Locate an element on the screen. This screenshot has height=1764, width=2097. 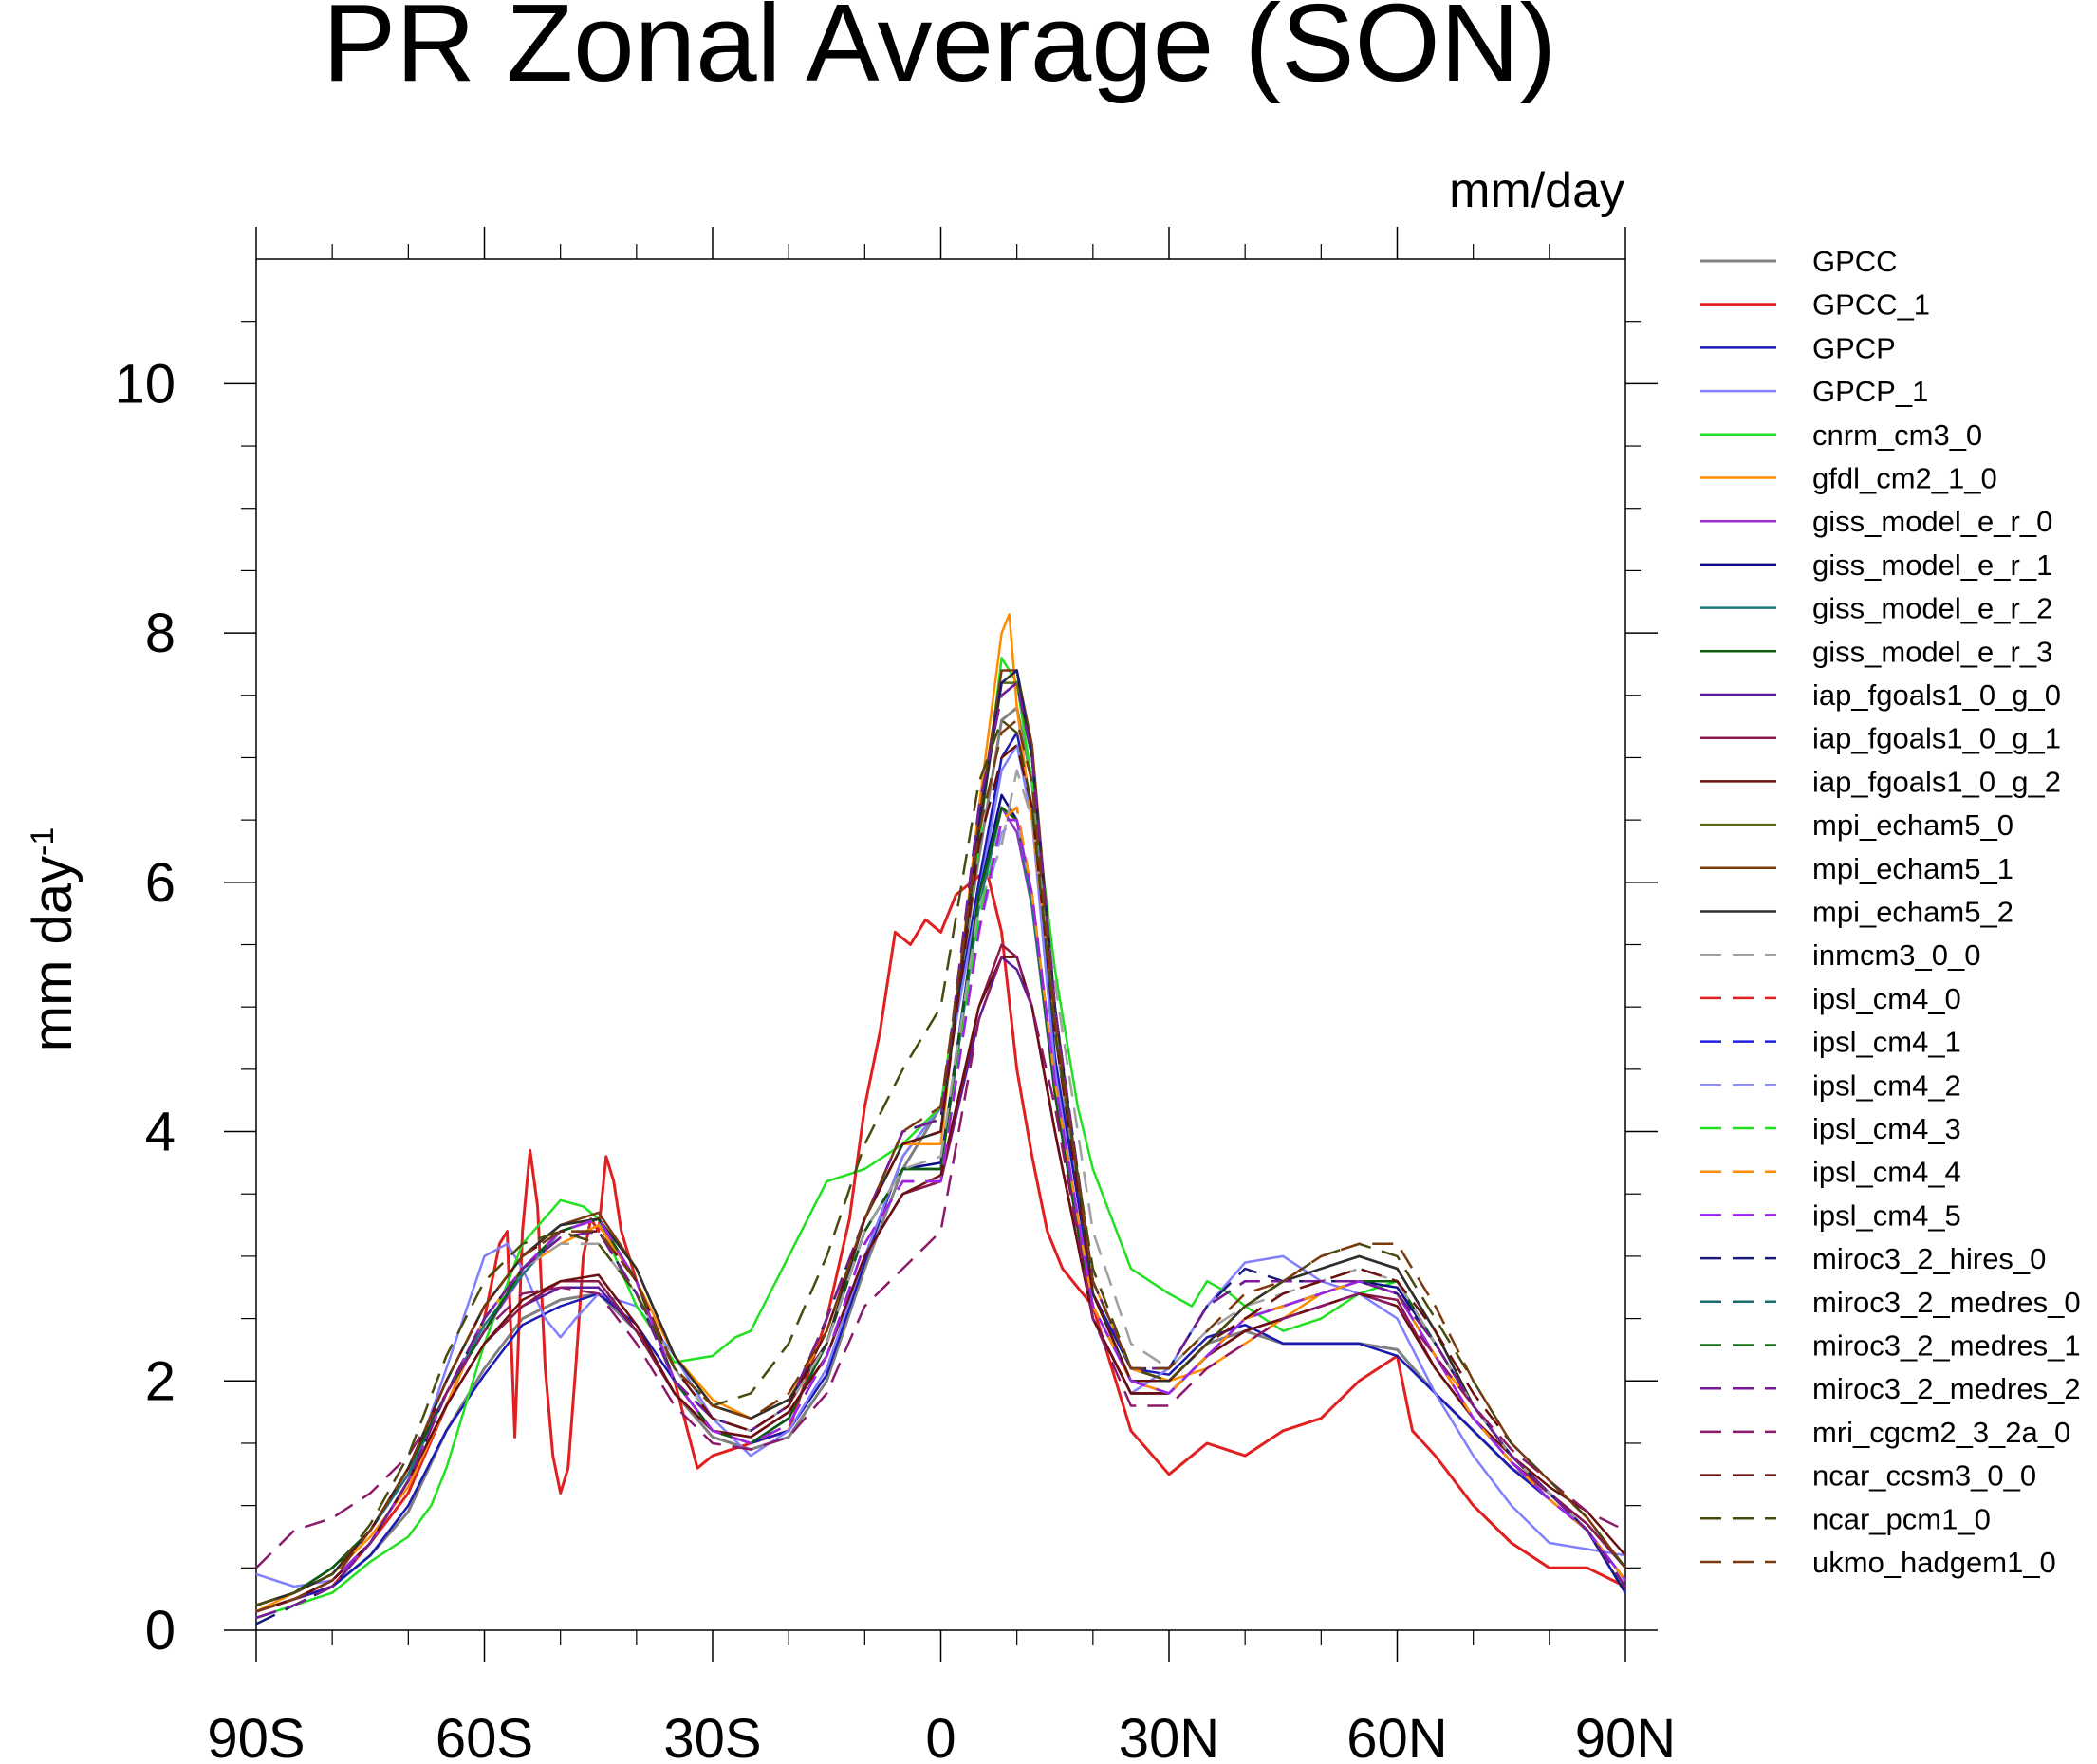
legend-label-miroc3_2_medres_2: miroc3_2_medres_2 is located at coordinates (1947, 1388).